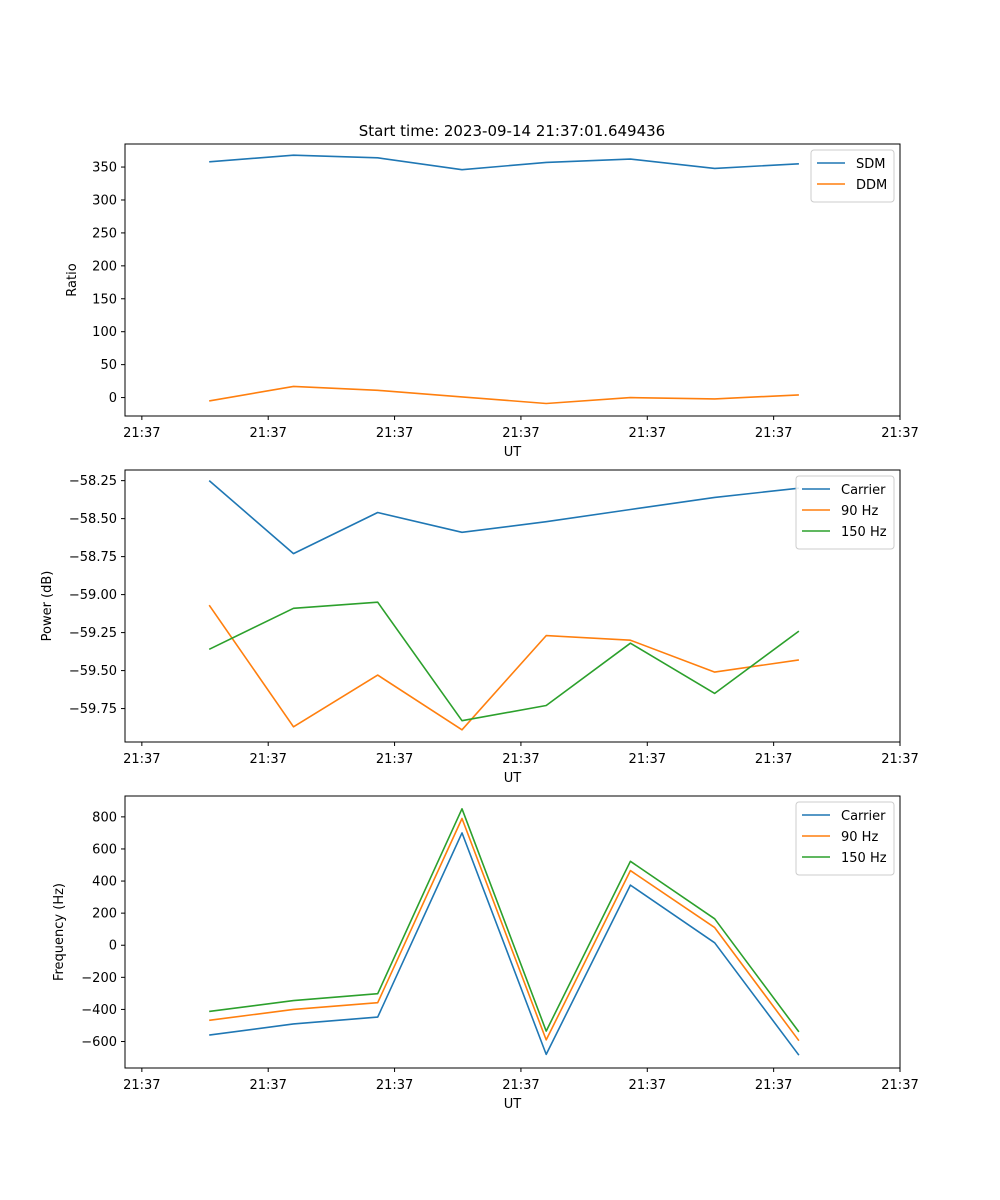 This screenshot has width=1000, height=1200. Describe the element at coordinates (513, 778) in the screenshot. I see `x-axis-label-power: UT` at that location.